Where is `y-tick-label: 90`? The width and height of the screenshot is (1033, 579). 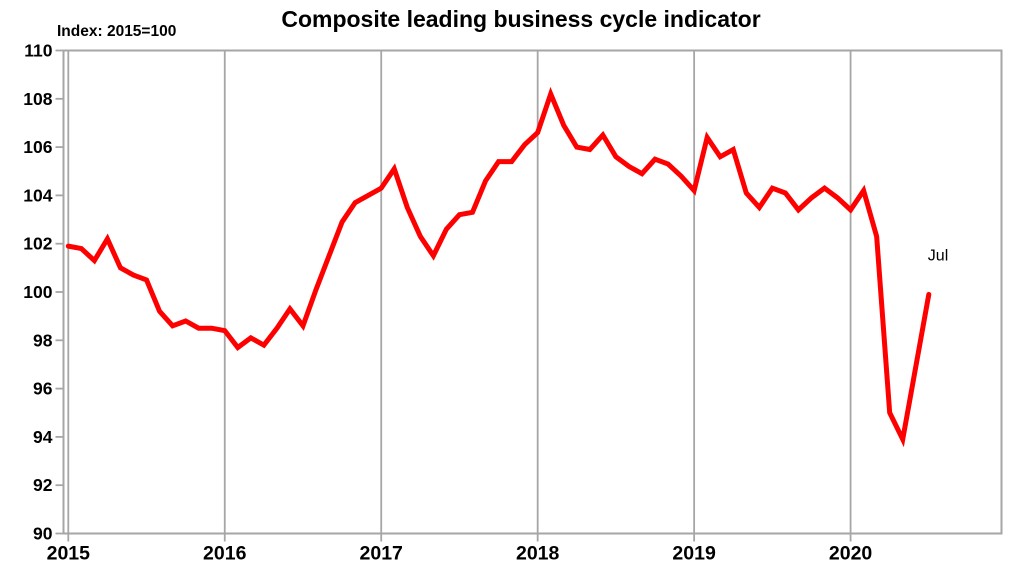
y-tick-label: 90 is located at coordinates (43, 534).